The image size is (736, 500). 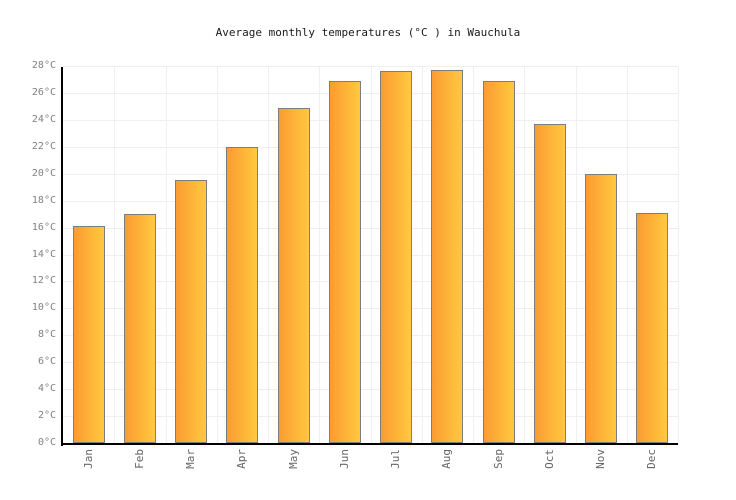 I want to click on y-axis-label: 10°C, so click(x=43, y=308).